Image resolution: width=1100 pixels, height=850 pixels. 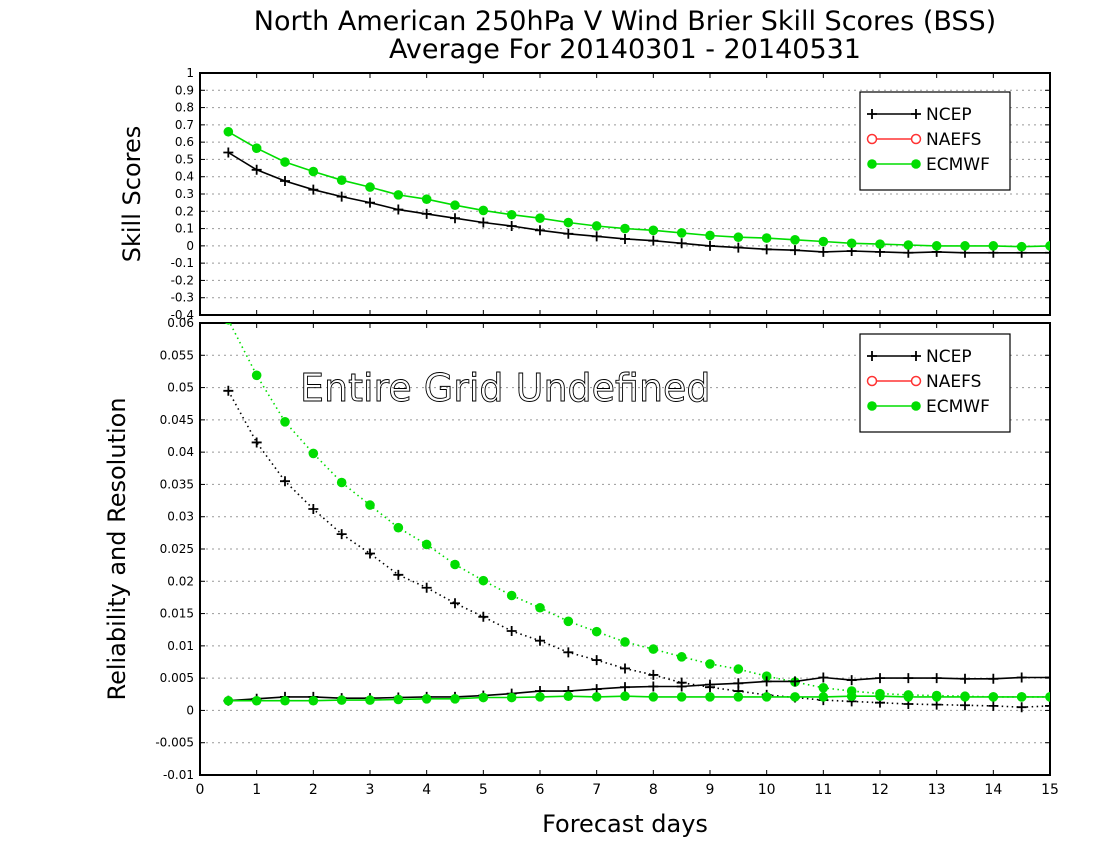 What do you see at coordinates (180, 646) in the screenshot?
I see `y-tick-label: 0.01` at bounding box center [180, 646].